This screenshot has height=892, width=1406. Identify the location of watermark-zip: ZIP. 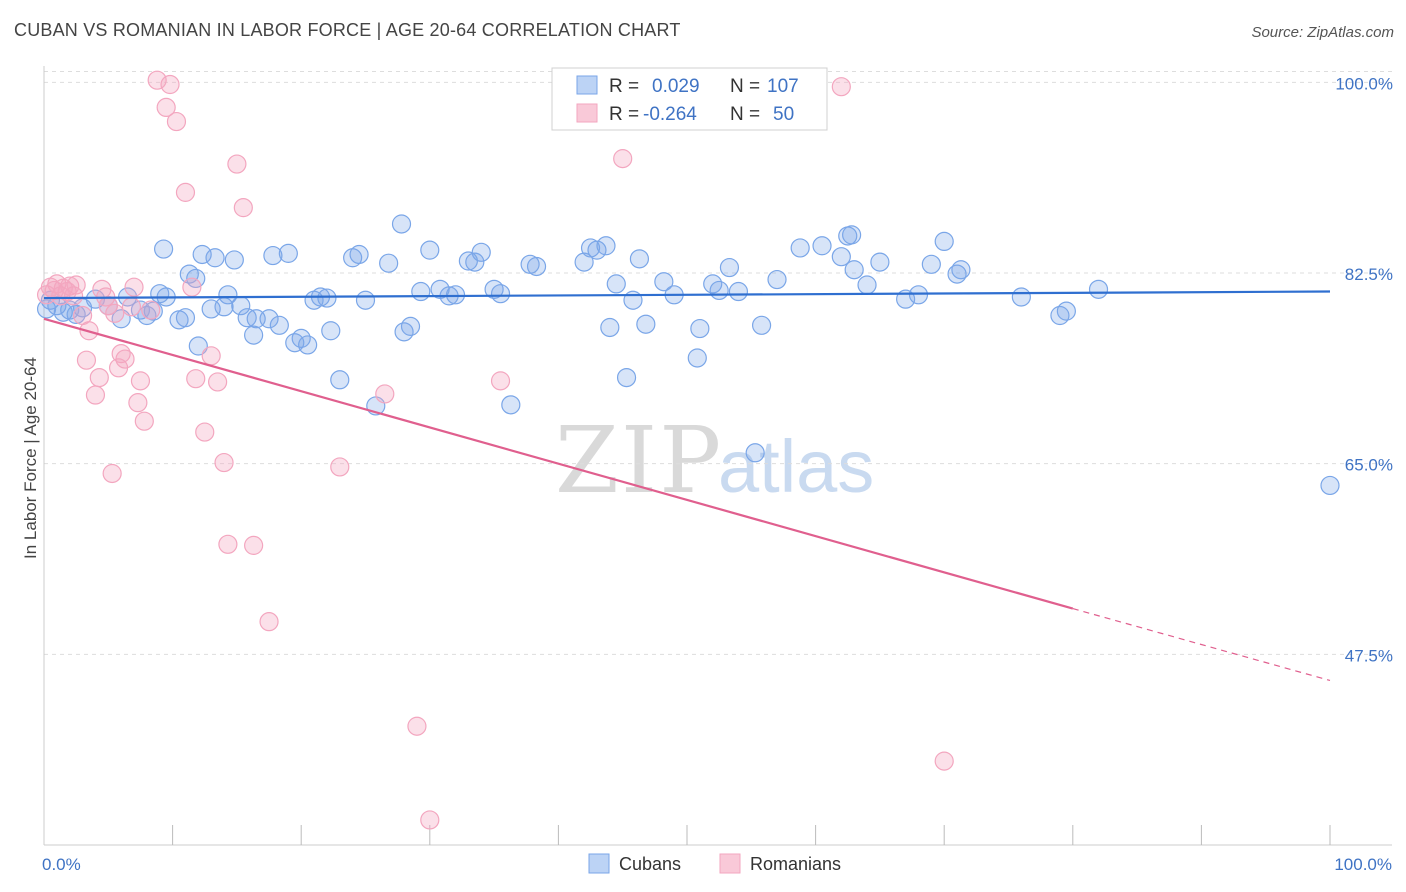
(639, 460).